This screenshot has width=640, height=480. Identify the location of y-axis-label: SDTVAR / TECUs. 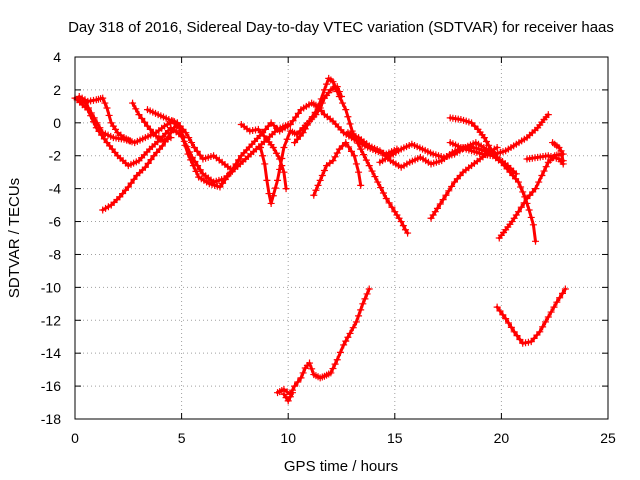
(14, 238).